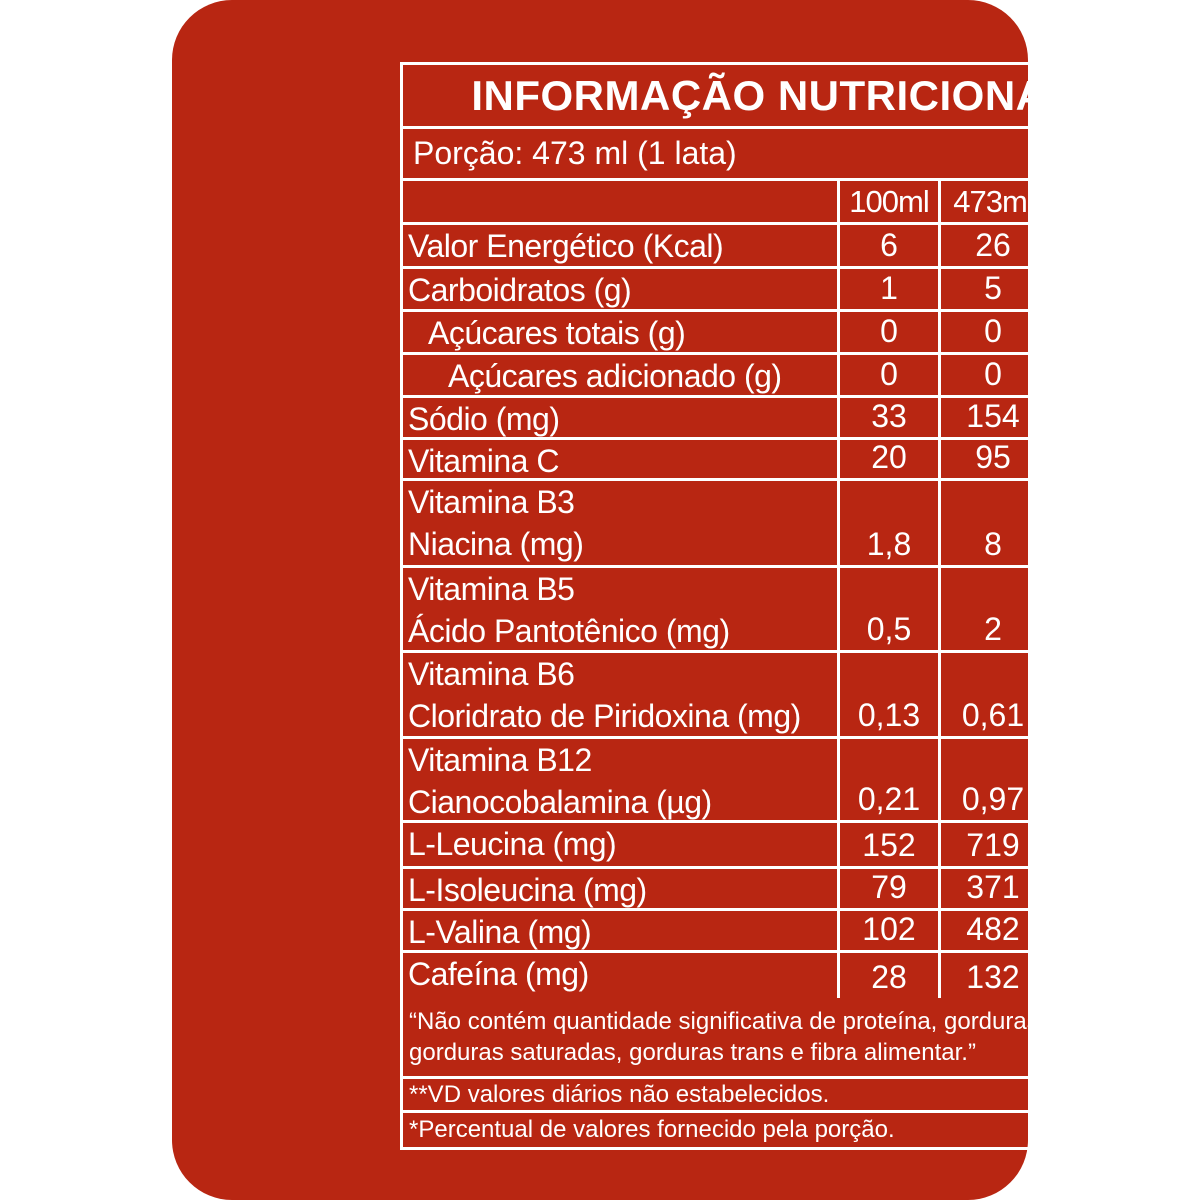 This screenshot has width=1200, height=1200. What do you see at coordinates (887, 201) in the screenshot?
I see `header-100ml: 100ml` at bounding box center [887, 201].